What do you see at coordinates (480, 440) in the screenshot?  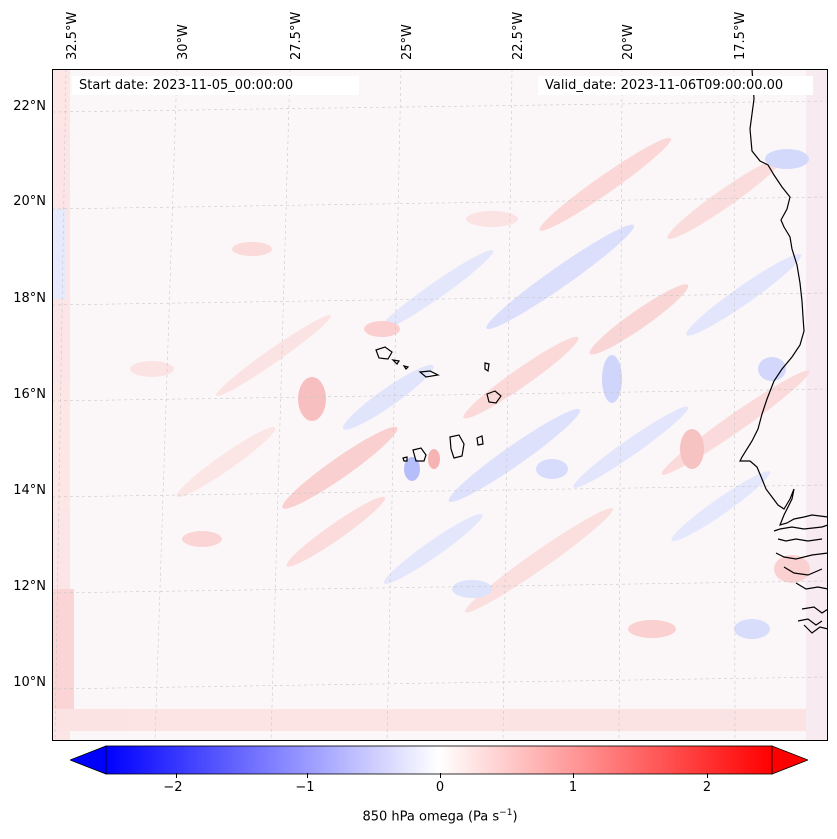 I see `island-maio` at bounding box center [480, 440].